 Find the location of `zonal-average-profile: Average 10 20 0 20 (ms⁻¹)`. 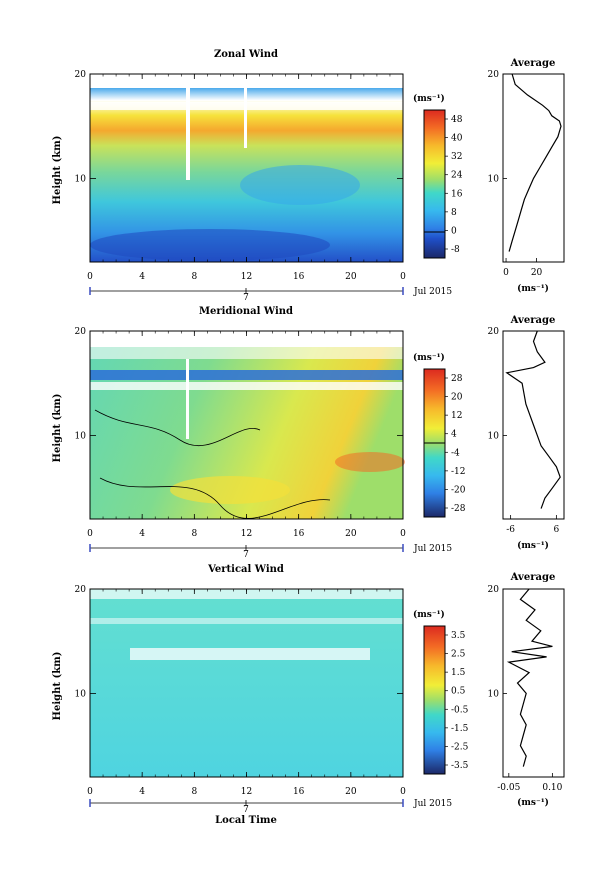

zonal-average-profile: Average 10 20 0 20 (ms⁻¹) is located at coordinates (526, 176).